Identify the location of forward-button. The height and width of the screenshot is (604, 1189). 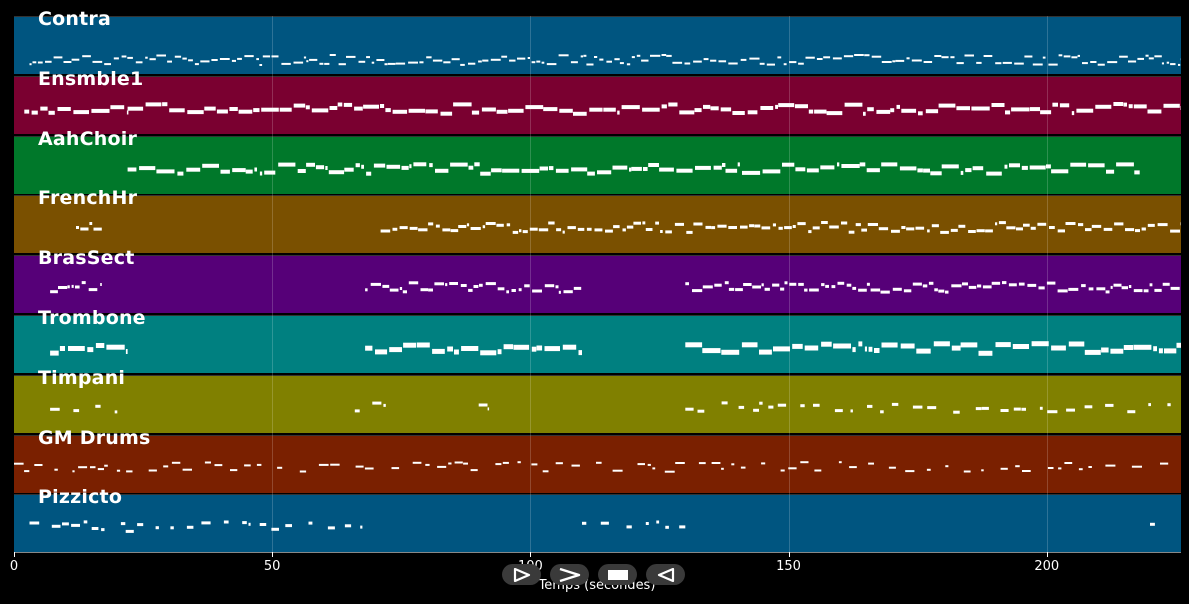
(569, 574).